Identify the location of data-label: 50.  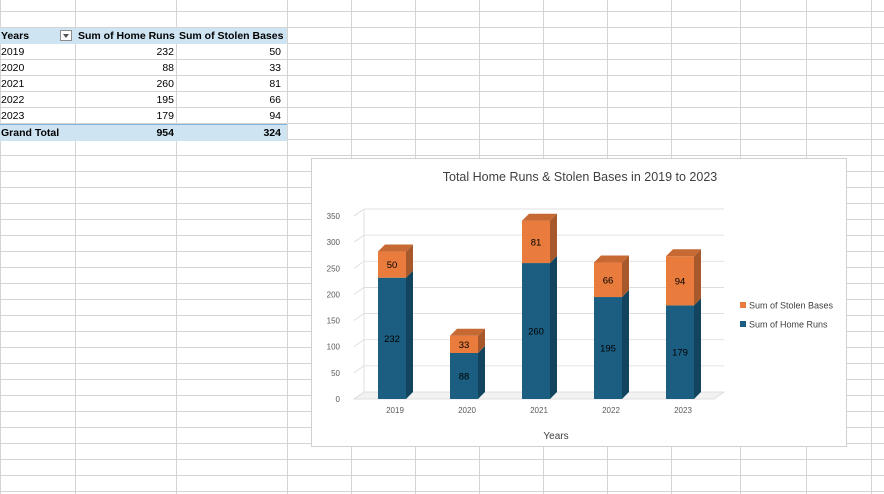
(392, 265).